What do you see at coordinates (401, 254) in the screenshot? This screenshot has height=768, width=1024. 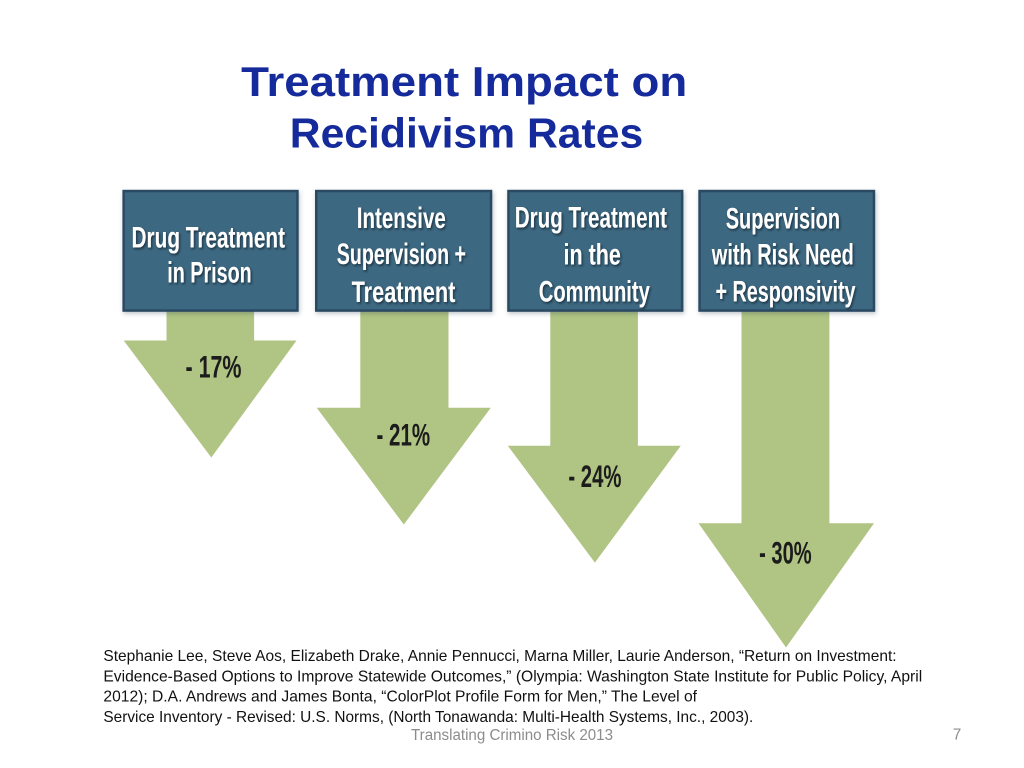 I see `svg-text: Supervision +` at bounding box center [401, 254].